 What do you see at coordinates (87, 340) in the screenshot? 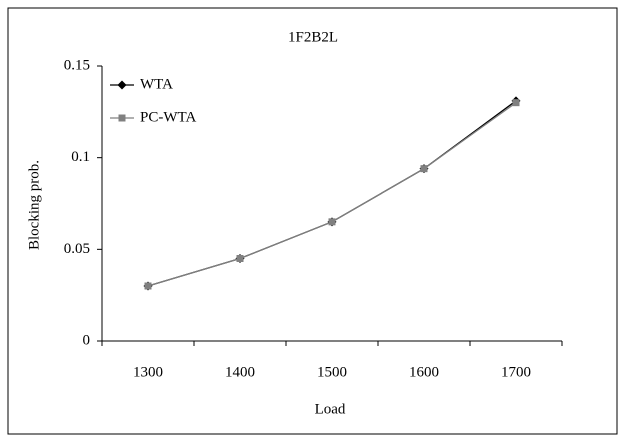
I see `y-tick-label: 0` at bounding box center [87, 340].